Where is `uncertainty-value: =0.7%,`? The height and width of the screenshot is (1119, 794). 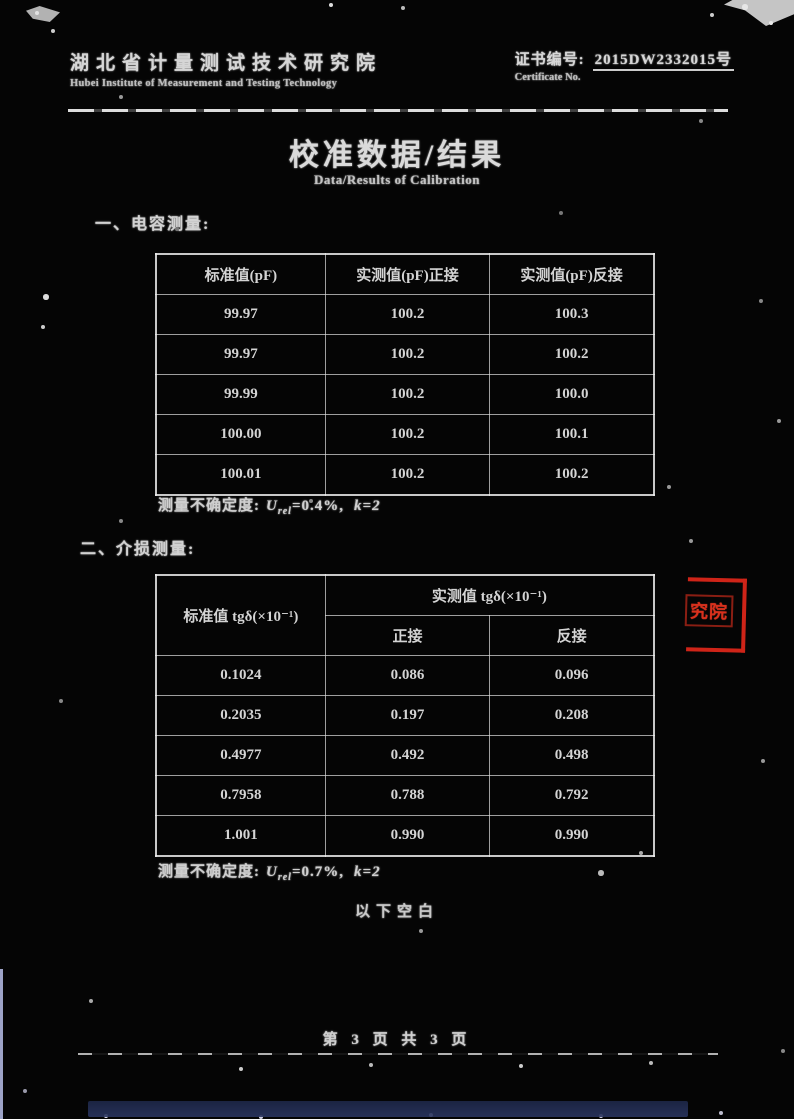
uncertainty-value: =0.7%, is located at coordinates (318, 872).